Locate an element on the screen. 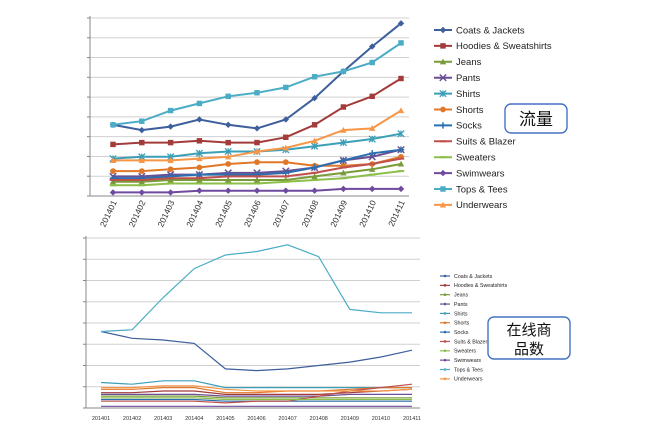 The image size is (662, 440). annotation-box is located at coordinates (536, 118).